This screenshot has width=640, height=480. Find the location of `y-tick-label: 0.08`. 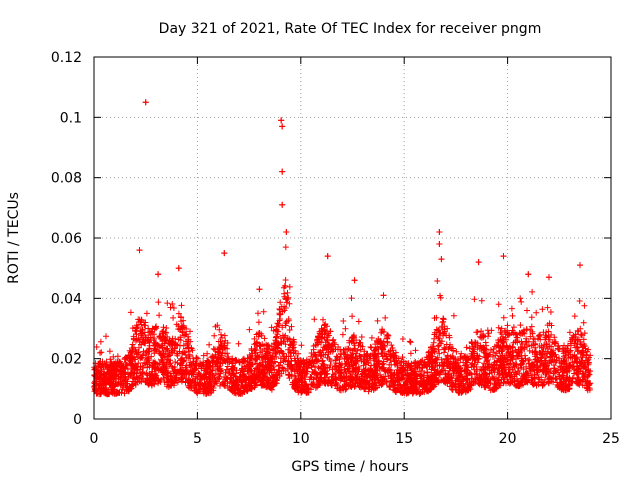

y-tick-label: 0.08 is located at coordinates (66, 179).